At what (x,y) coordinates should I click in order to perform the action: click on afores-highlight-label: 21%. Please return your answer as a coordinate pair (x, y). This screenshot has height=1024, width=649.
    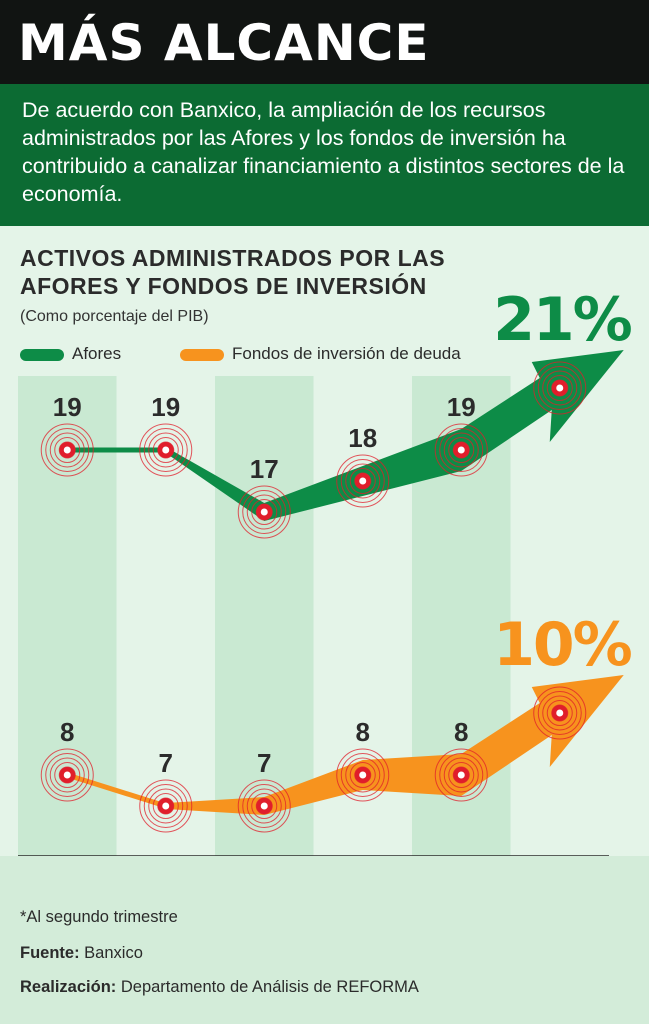
    Looking at the image, I should click on (562, 320).